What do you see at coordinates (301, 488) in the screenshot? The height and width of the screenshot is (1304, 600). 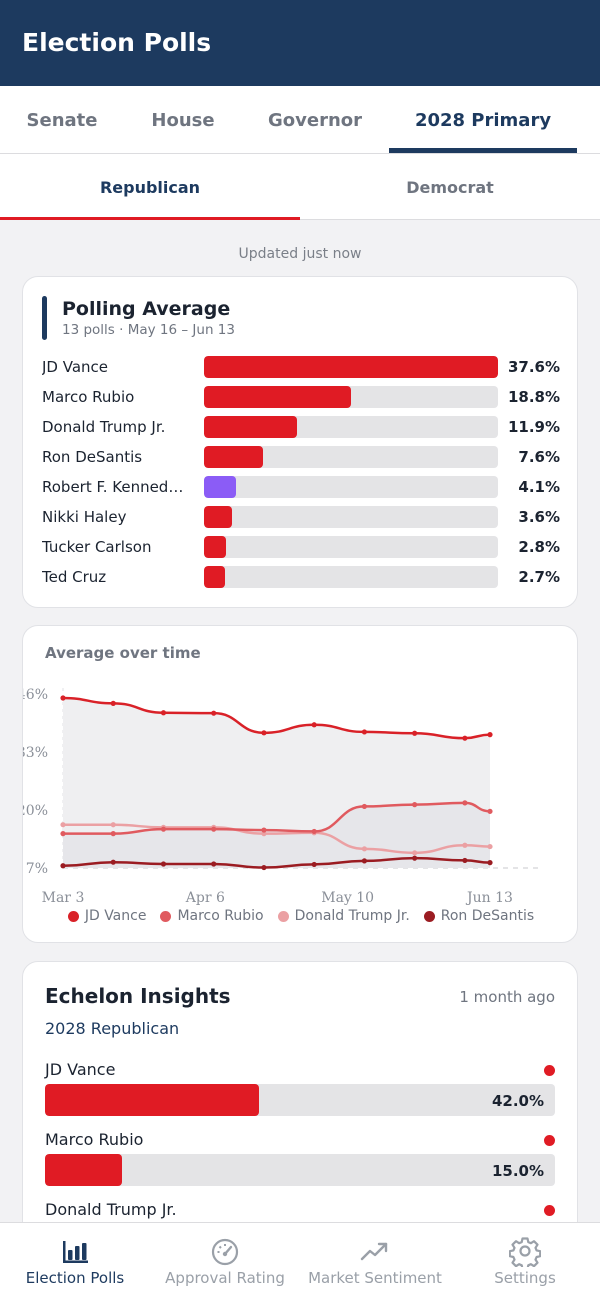 I see `candidate-row: Robert F. Kenned… 4.1%` at bounding box center [301, 488].